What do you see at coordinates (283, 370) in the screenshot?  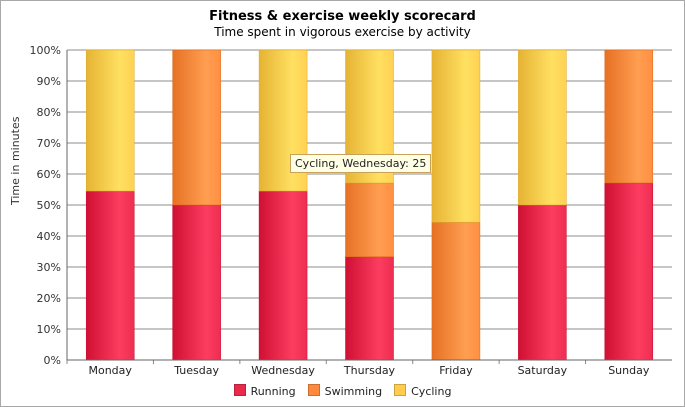 I see `x-tick-label: Wednesday` at bounding box center [283, 370].